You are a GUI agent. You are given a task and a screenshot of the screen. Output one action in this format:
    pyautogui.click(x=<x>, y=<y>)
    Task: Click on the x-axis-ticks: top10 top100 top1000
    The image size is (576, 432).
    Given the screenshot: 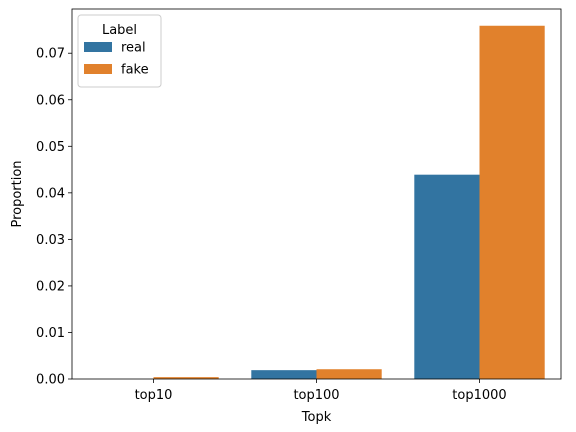 What is the action you would take?
    pyautogui.click(x=321, y=391)
    